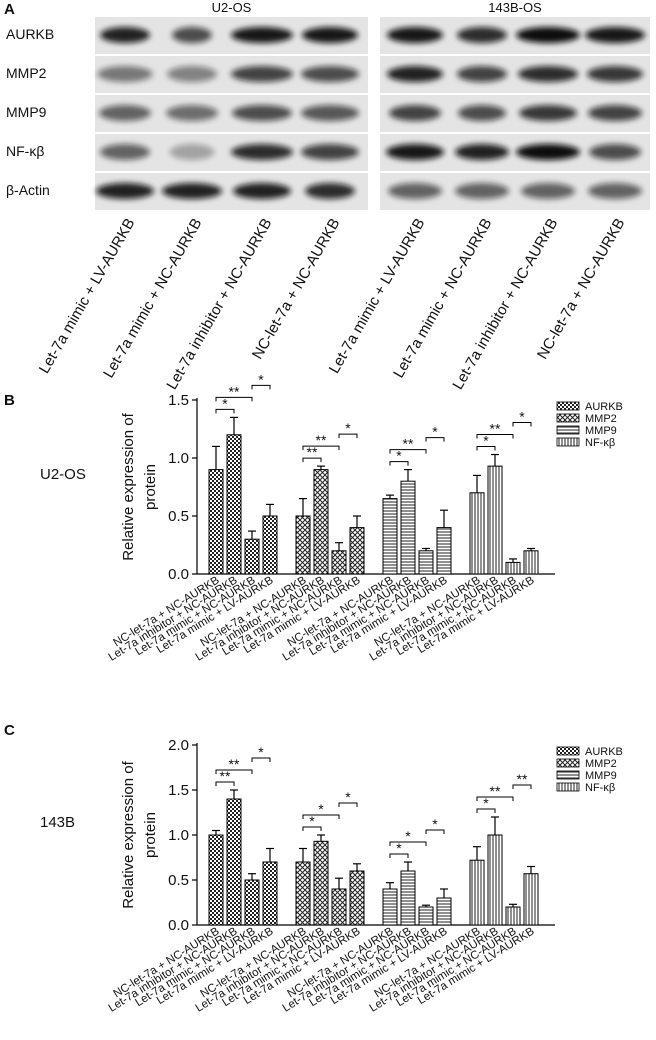  I want to click on panel-label: A, so click(9, 9).